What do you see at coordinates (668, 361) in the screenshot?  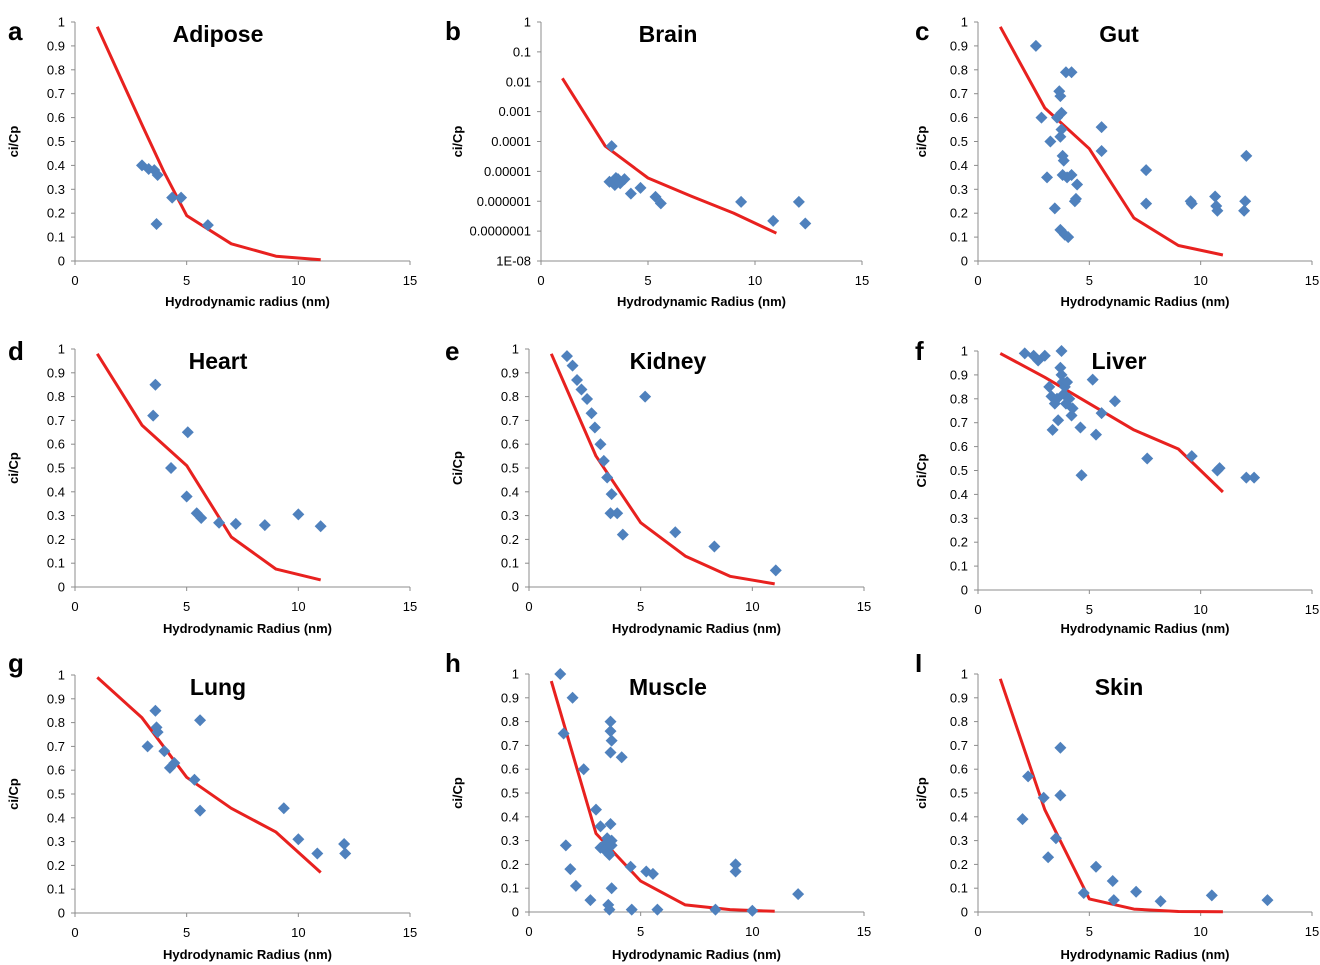 I see `panel-title: Kidney` at bounding box center [668, 361].